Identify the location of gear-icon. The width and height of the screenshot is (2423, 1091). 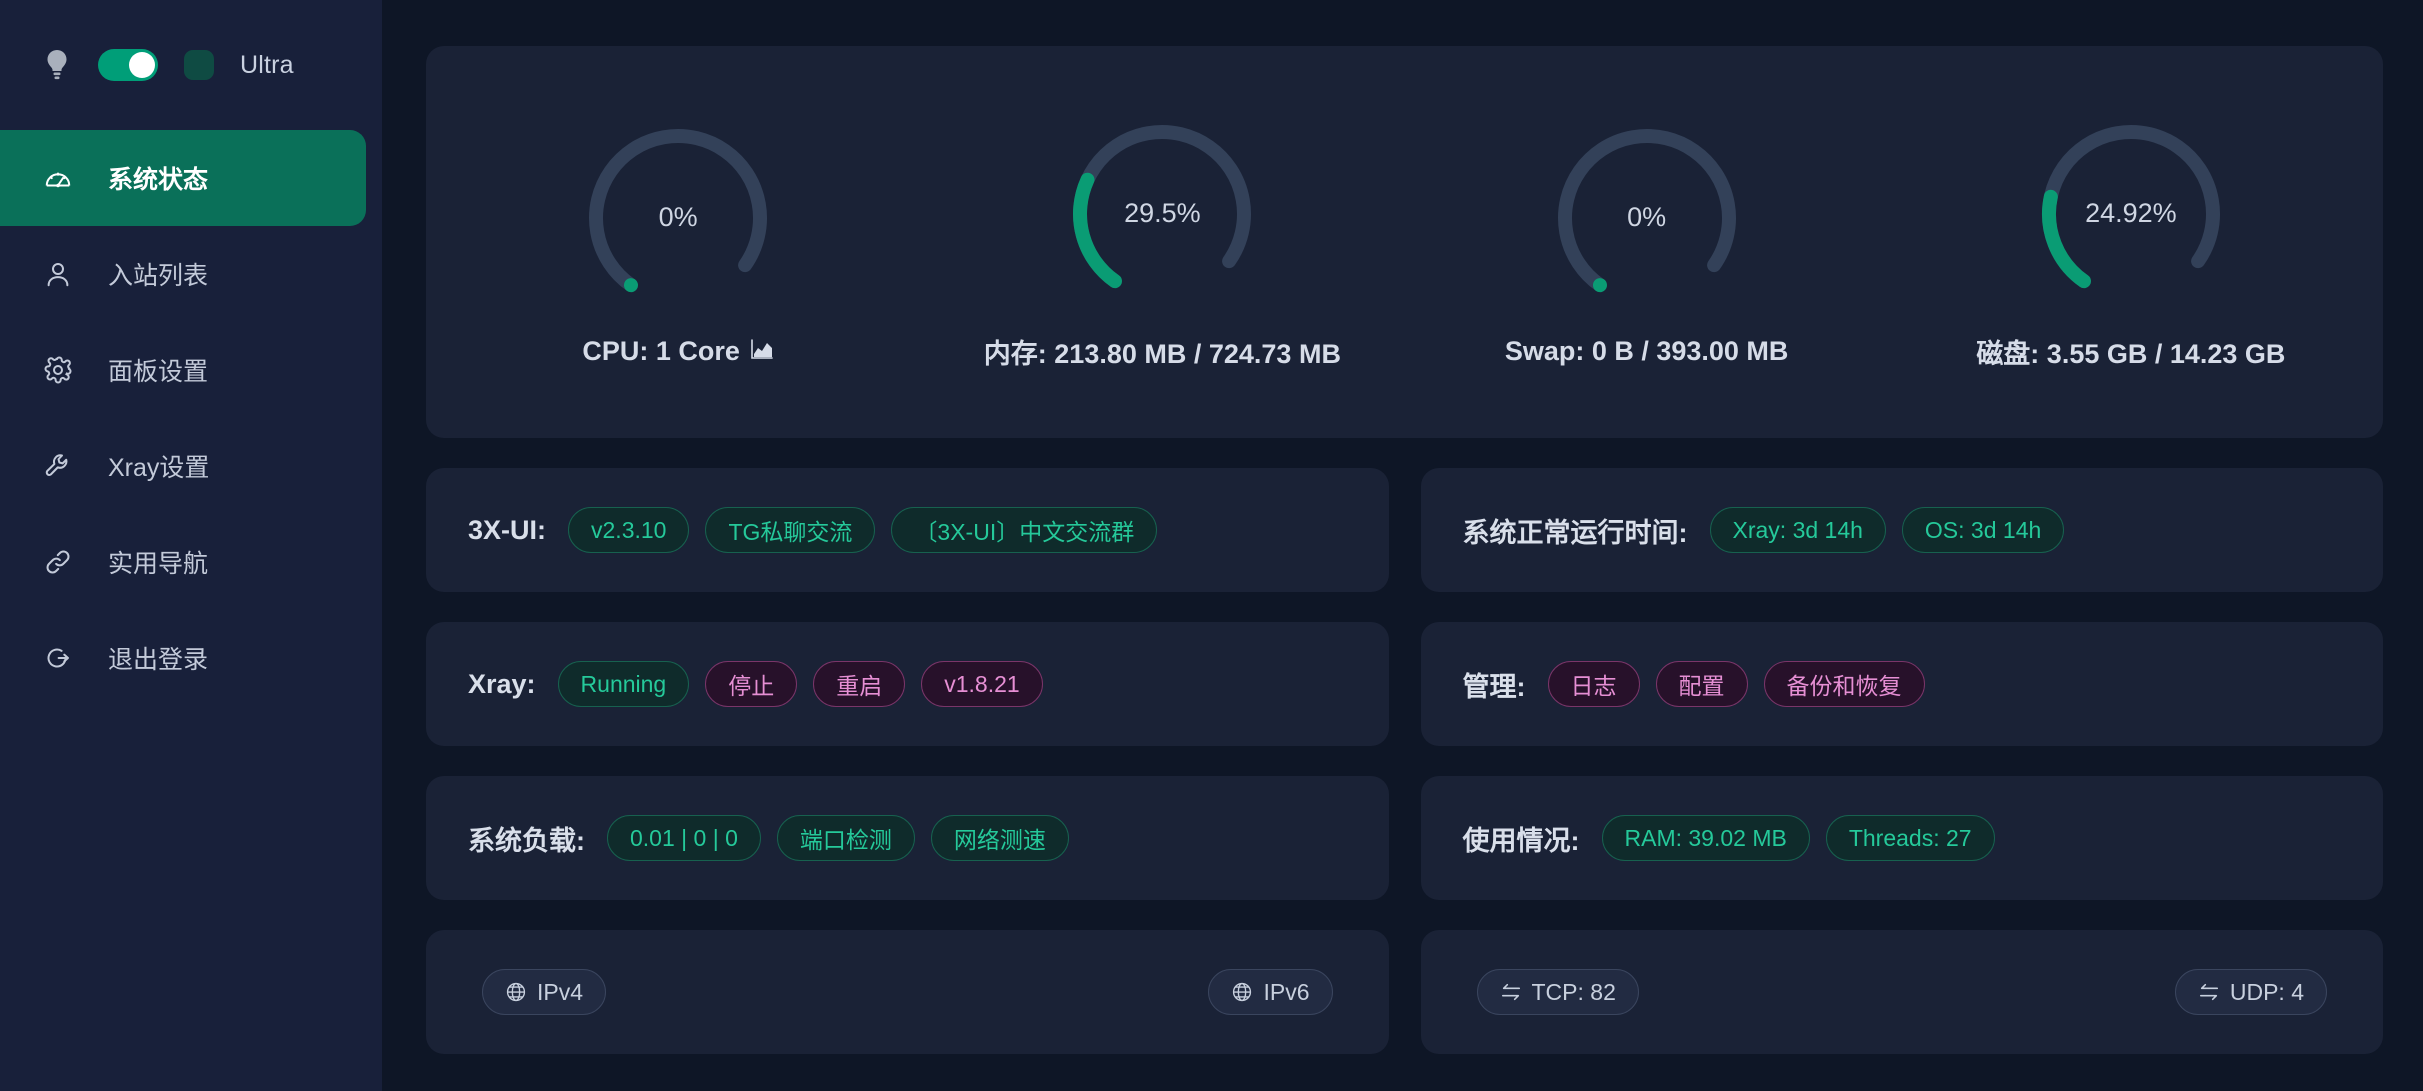
(58, 370).